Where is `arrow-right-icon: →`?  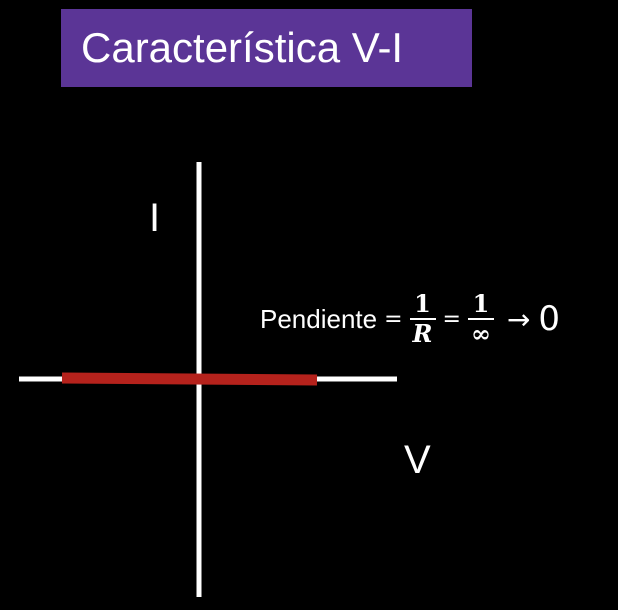
arrow-right-icon: → is located at coordinates (518, 319).